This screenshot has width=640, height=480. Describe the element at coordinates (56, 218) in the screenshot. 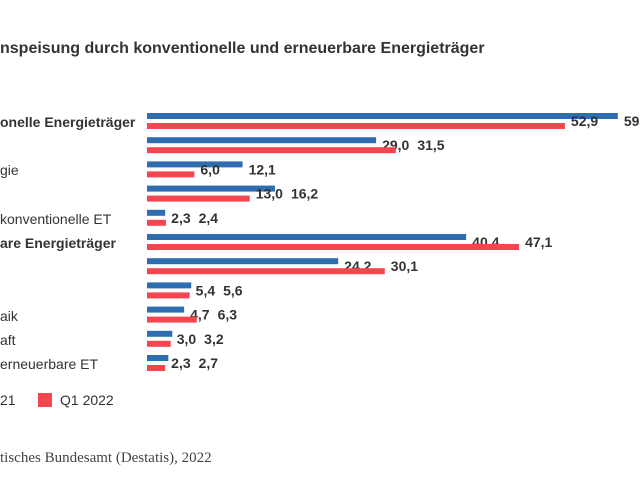

I see `category-label: konventionelle ET` at that location.